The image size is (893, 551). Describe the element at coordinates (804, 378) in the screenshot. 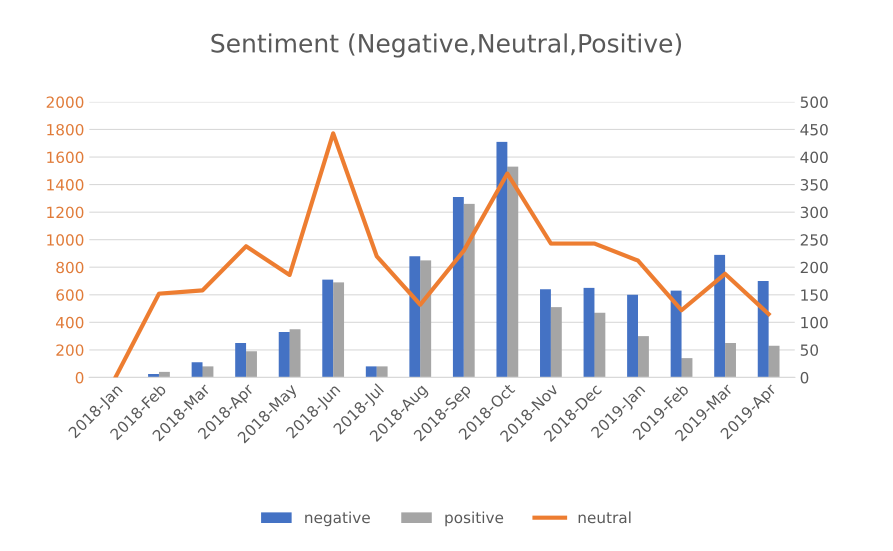

I see `y2-tick-label: 0` at that location.